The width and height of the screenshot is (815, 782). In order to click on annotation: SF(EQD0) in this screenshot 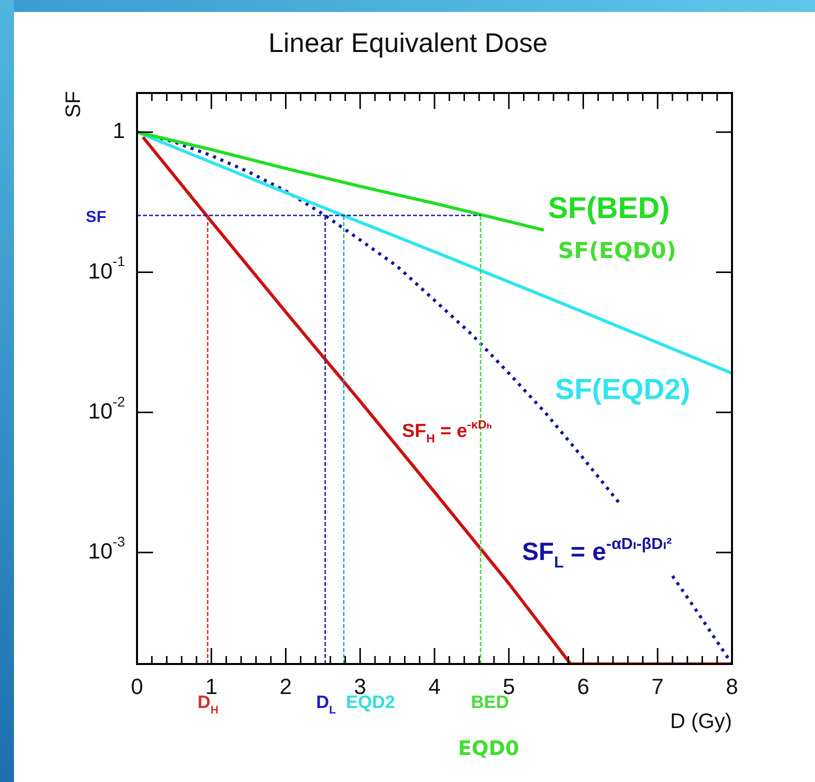, I will do `click(617, 251)`.